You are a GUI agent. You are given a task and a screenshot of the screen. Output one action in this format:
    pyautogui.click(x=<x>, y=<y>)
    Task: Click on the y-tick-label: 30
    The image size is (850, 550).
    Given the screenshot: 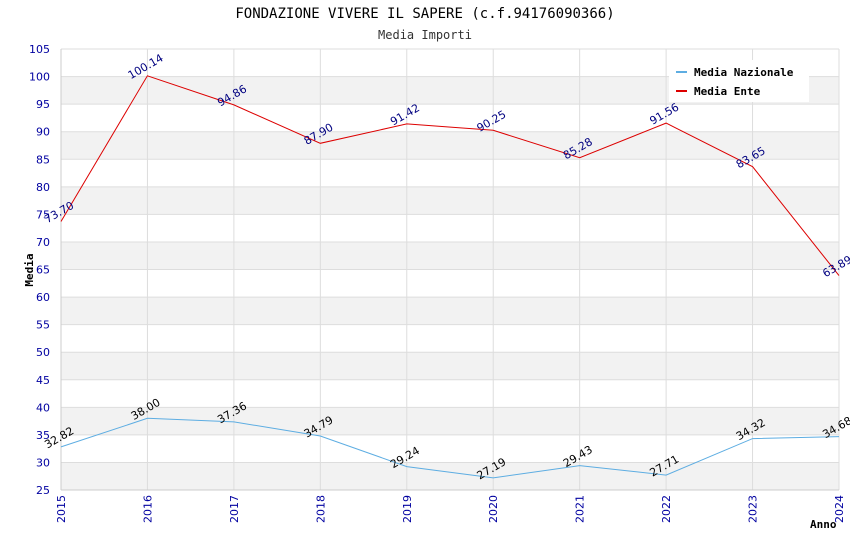 What is the action you would take?
    pyautogui.click(x=43, y=462)
    